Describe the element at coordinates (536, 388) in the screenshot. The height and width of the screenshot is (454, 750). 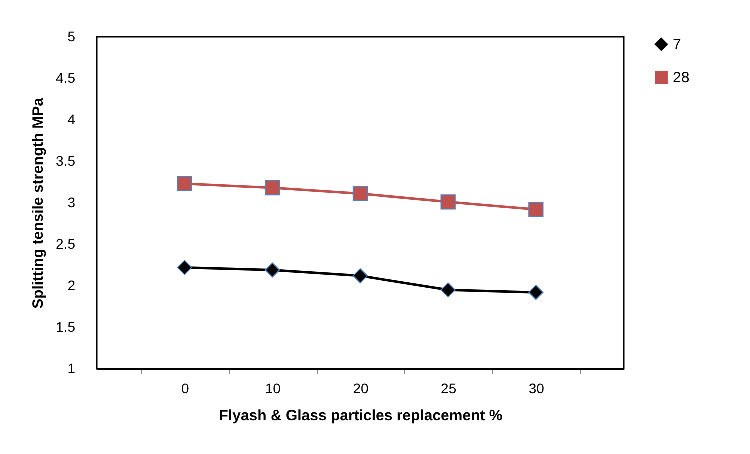
I see `x-tick-label: 30` at that location.